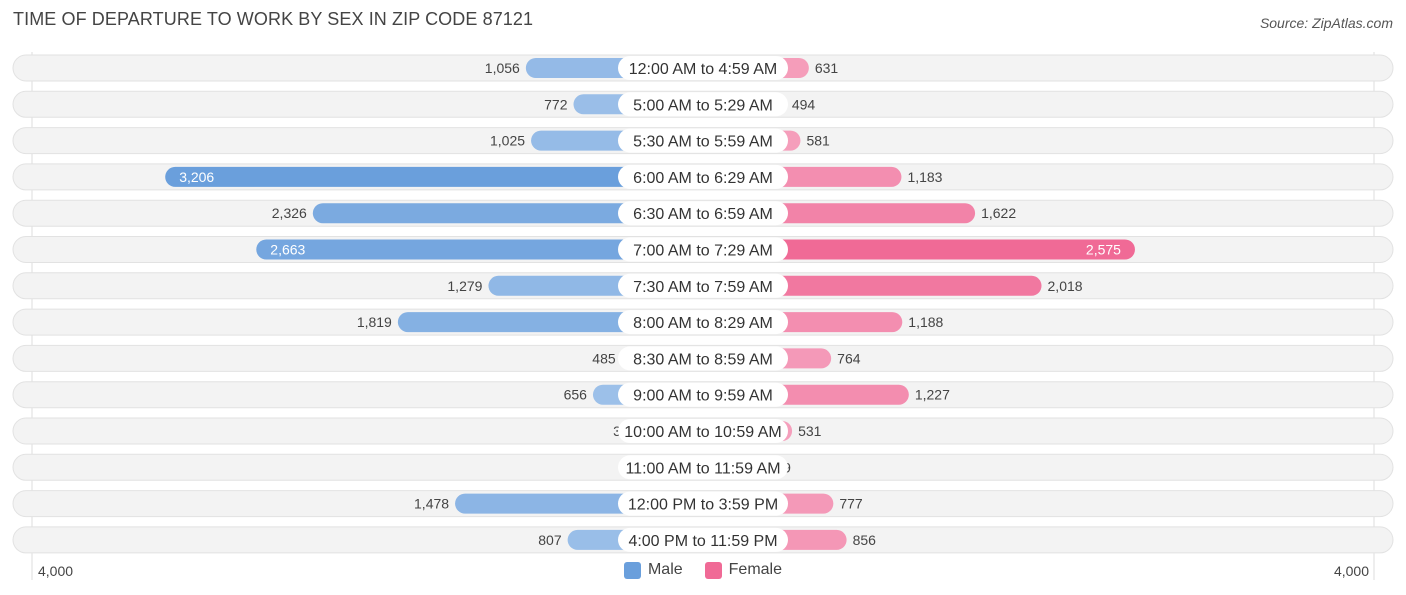 The width and height of the screenshot is (1406, 595). Describe the element at coordinates (851, 504) in the screenshot. I see `female-value-label: 777` at that location.